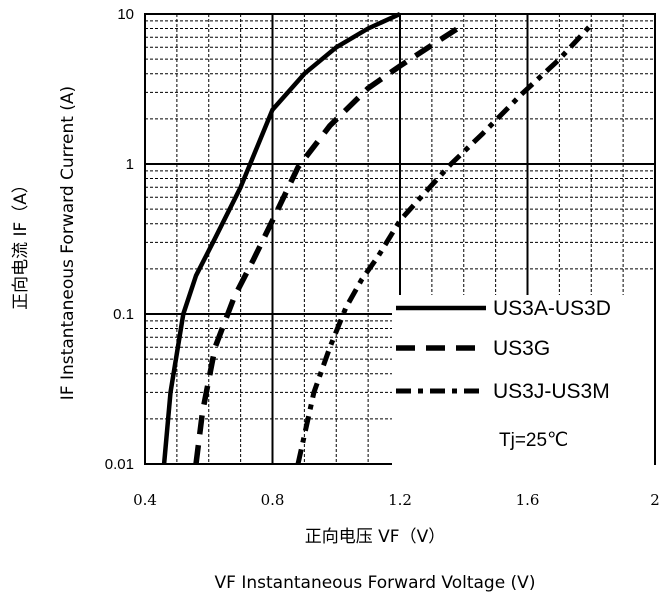 Image resolution: width=662 pixels, height=596 pixels. What do you see at coordinates (68, 243) in the screenshot?
I see `y-axis-label-en: IF Instantaneous Forward Current (A)` at bounding box center [68, 243].